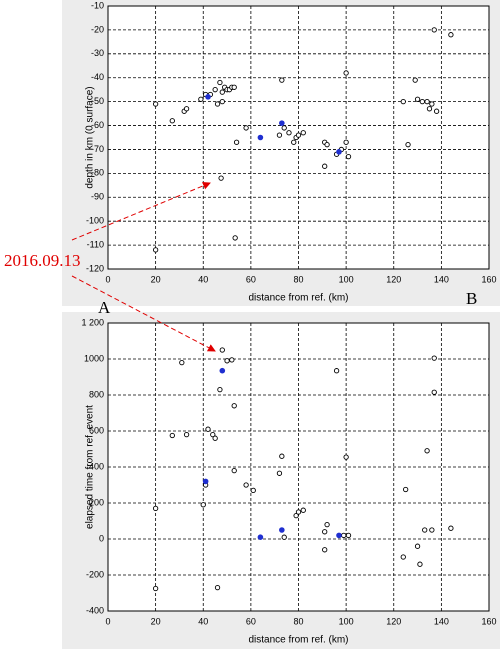  I want to click on y-tick-label: -70, so click(97, 149).